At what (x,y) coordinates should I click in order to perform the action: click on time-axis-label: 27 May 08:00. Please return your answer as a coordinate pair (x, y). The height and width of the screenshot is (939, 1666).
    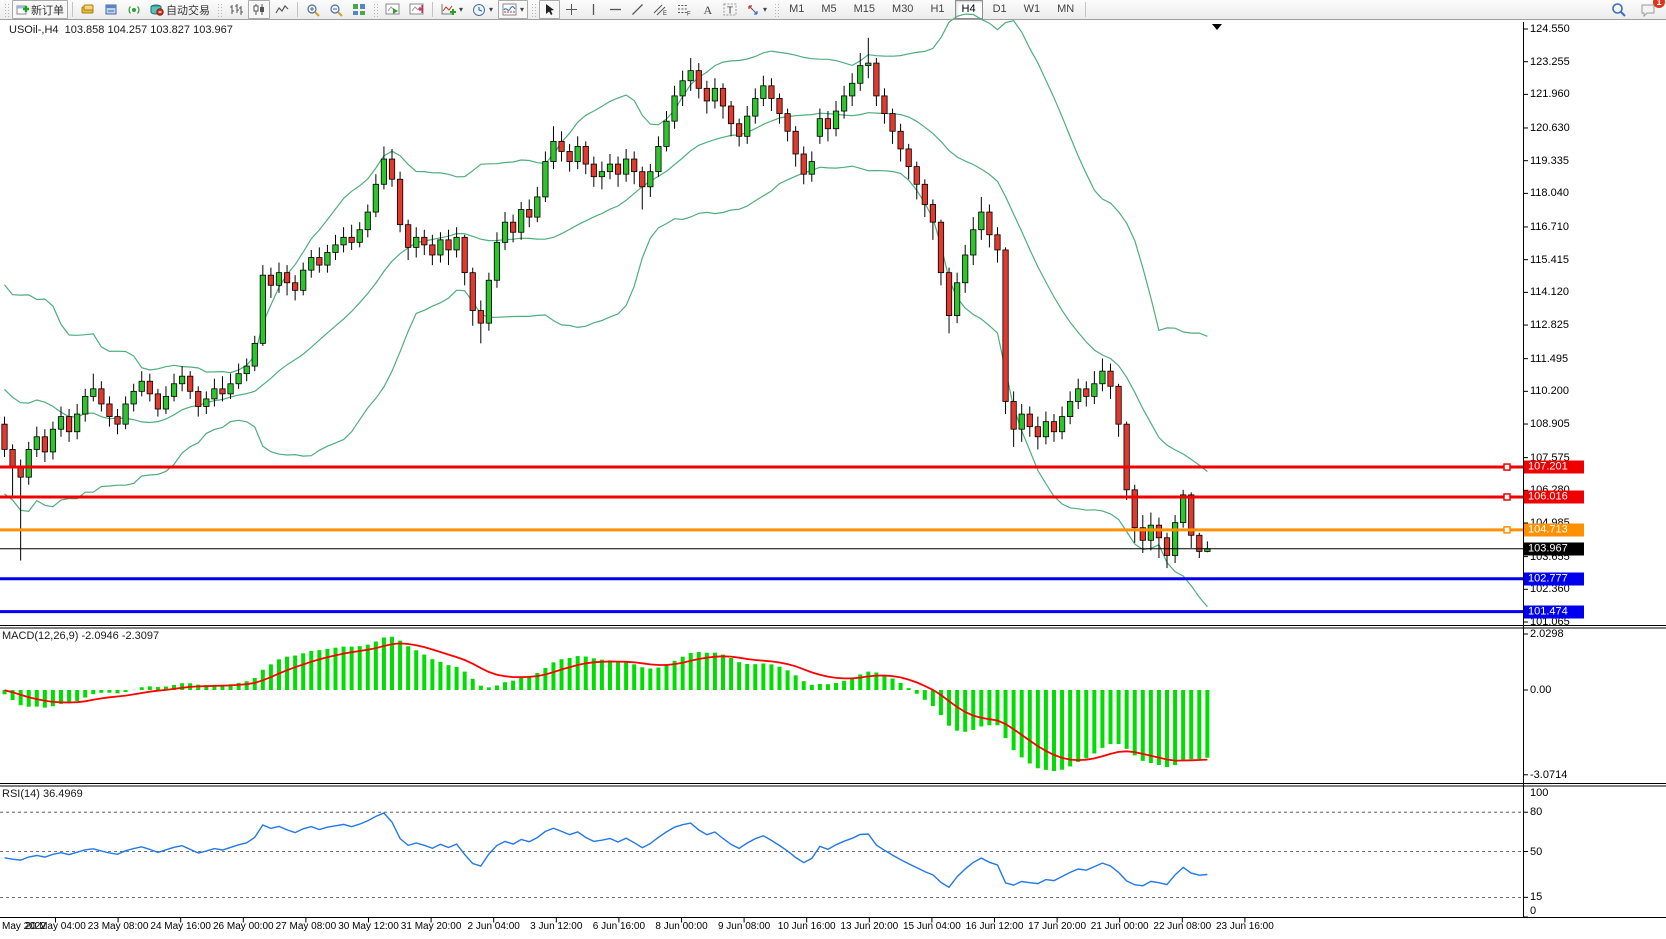
    Looking at the image, I should click on (306, 926).